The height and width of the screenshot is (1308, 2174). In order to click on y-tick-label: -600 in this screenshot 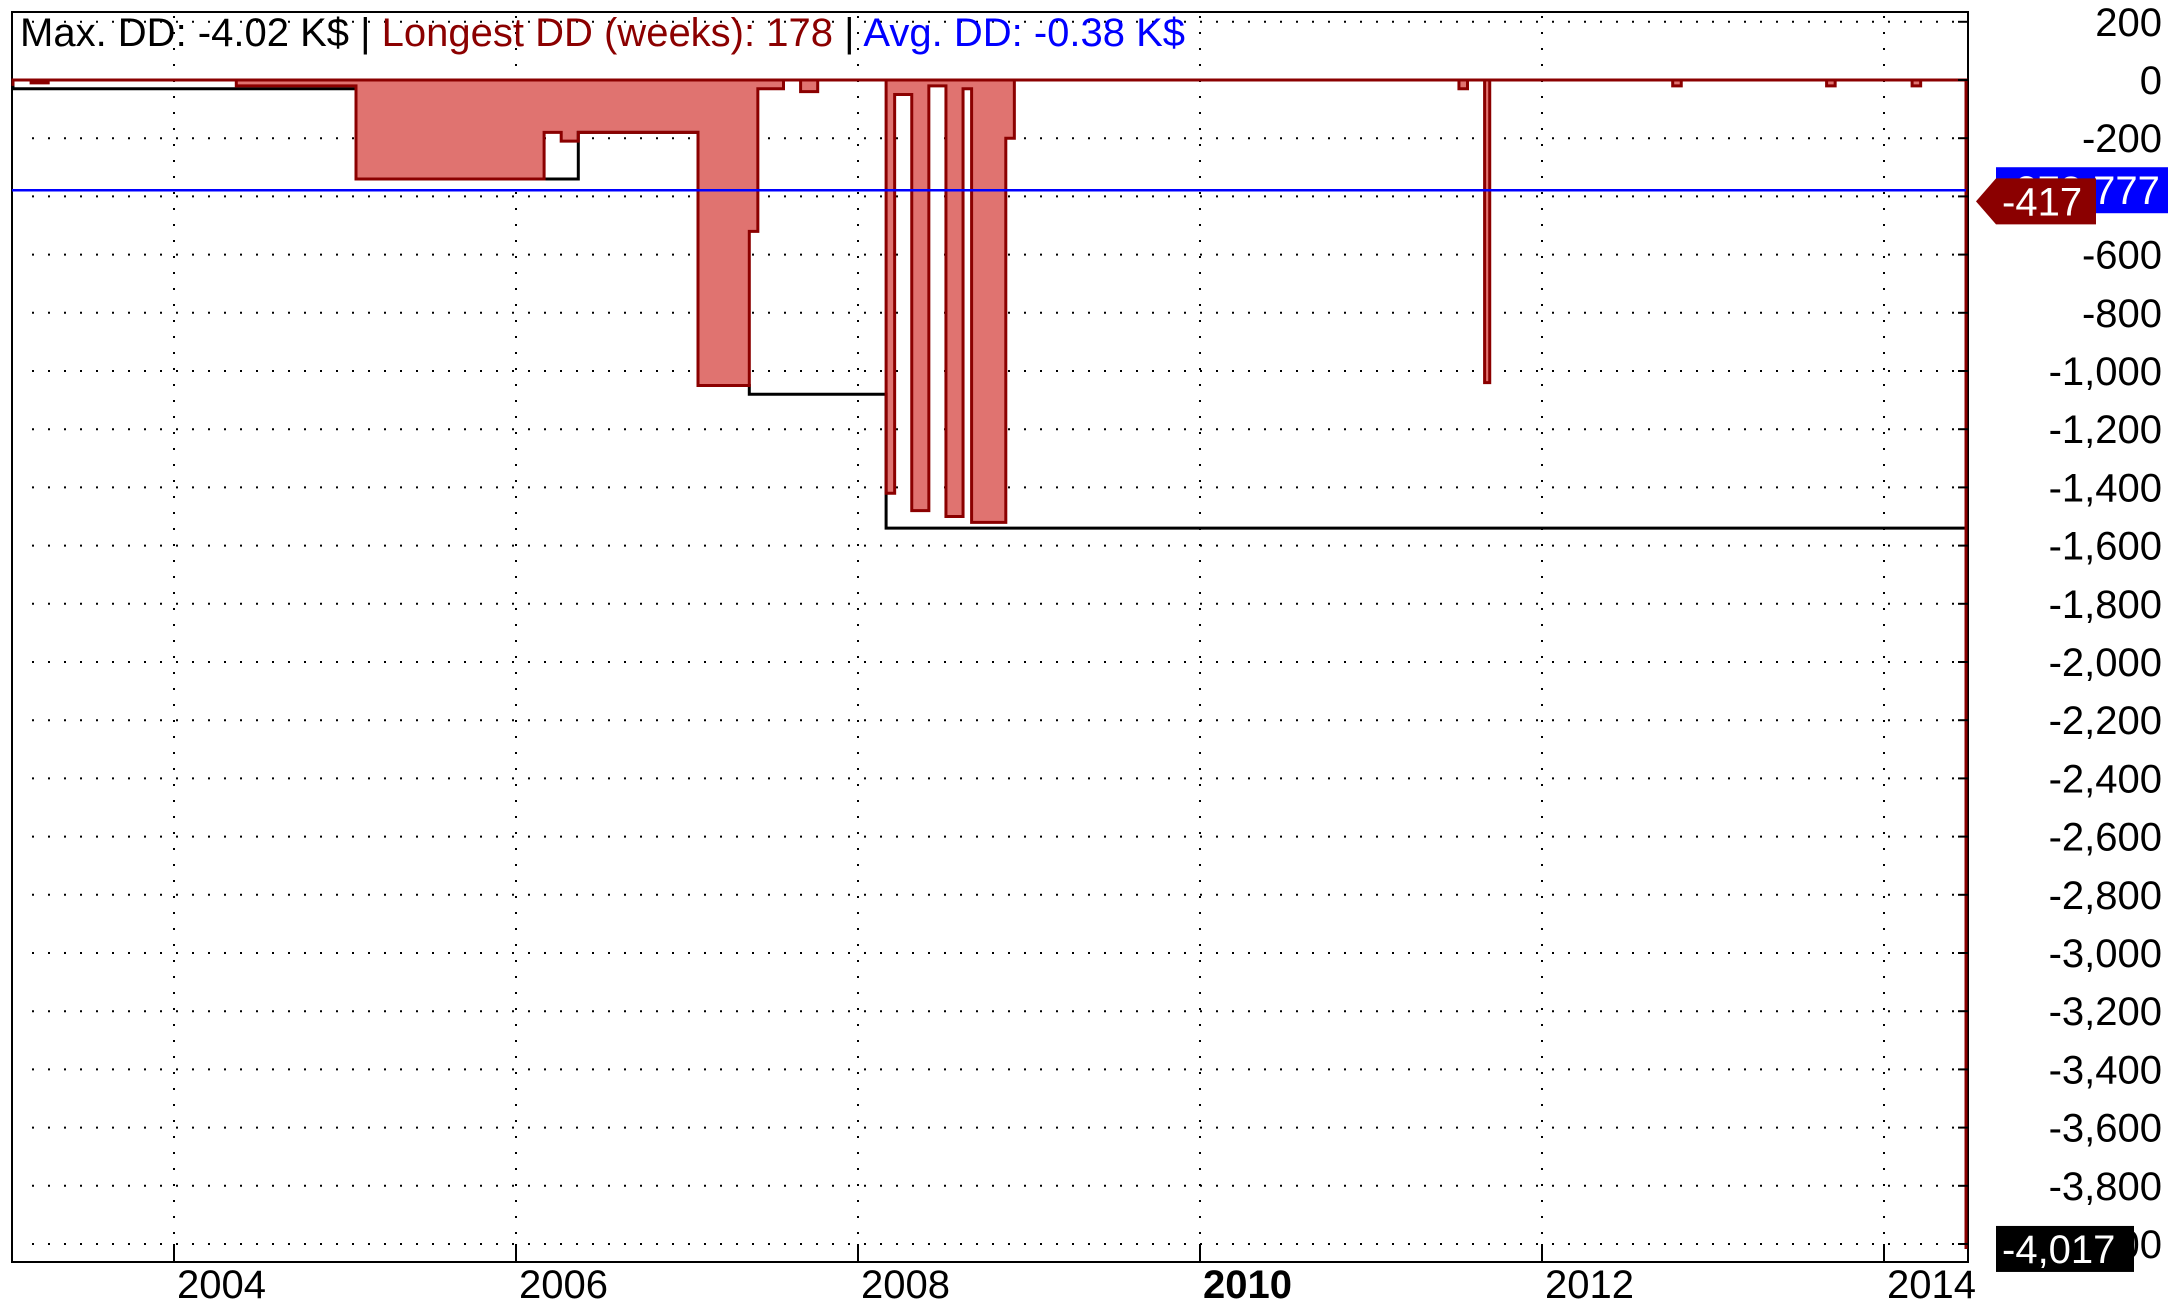, I will do `click(2122, 256)`.